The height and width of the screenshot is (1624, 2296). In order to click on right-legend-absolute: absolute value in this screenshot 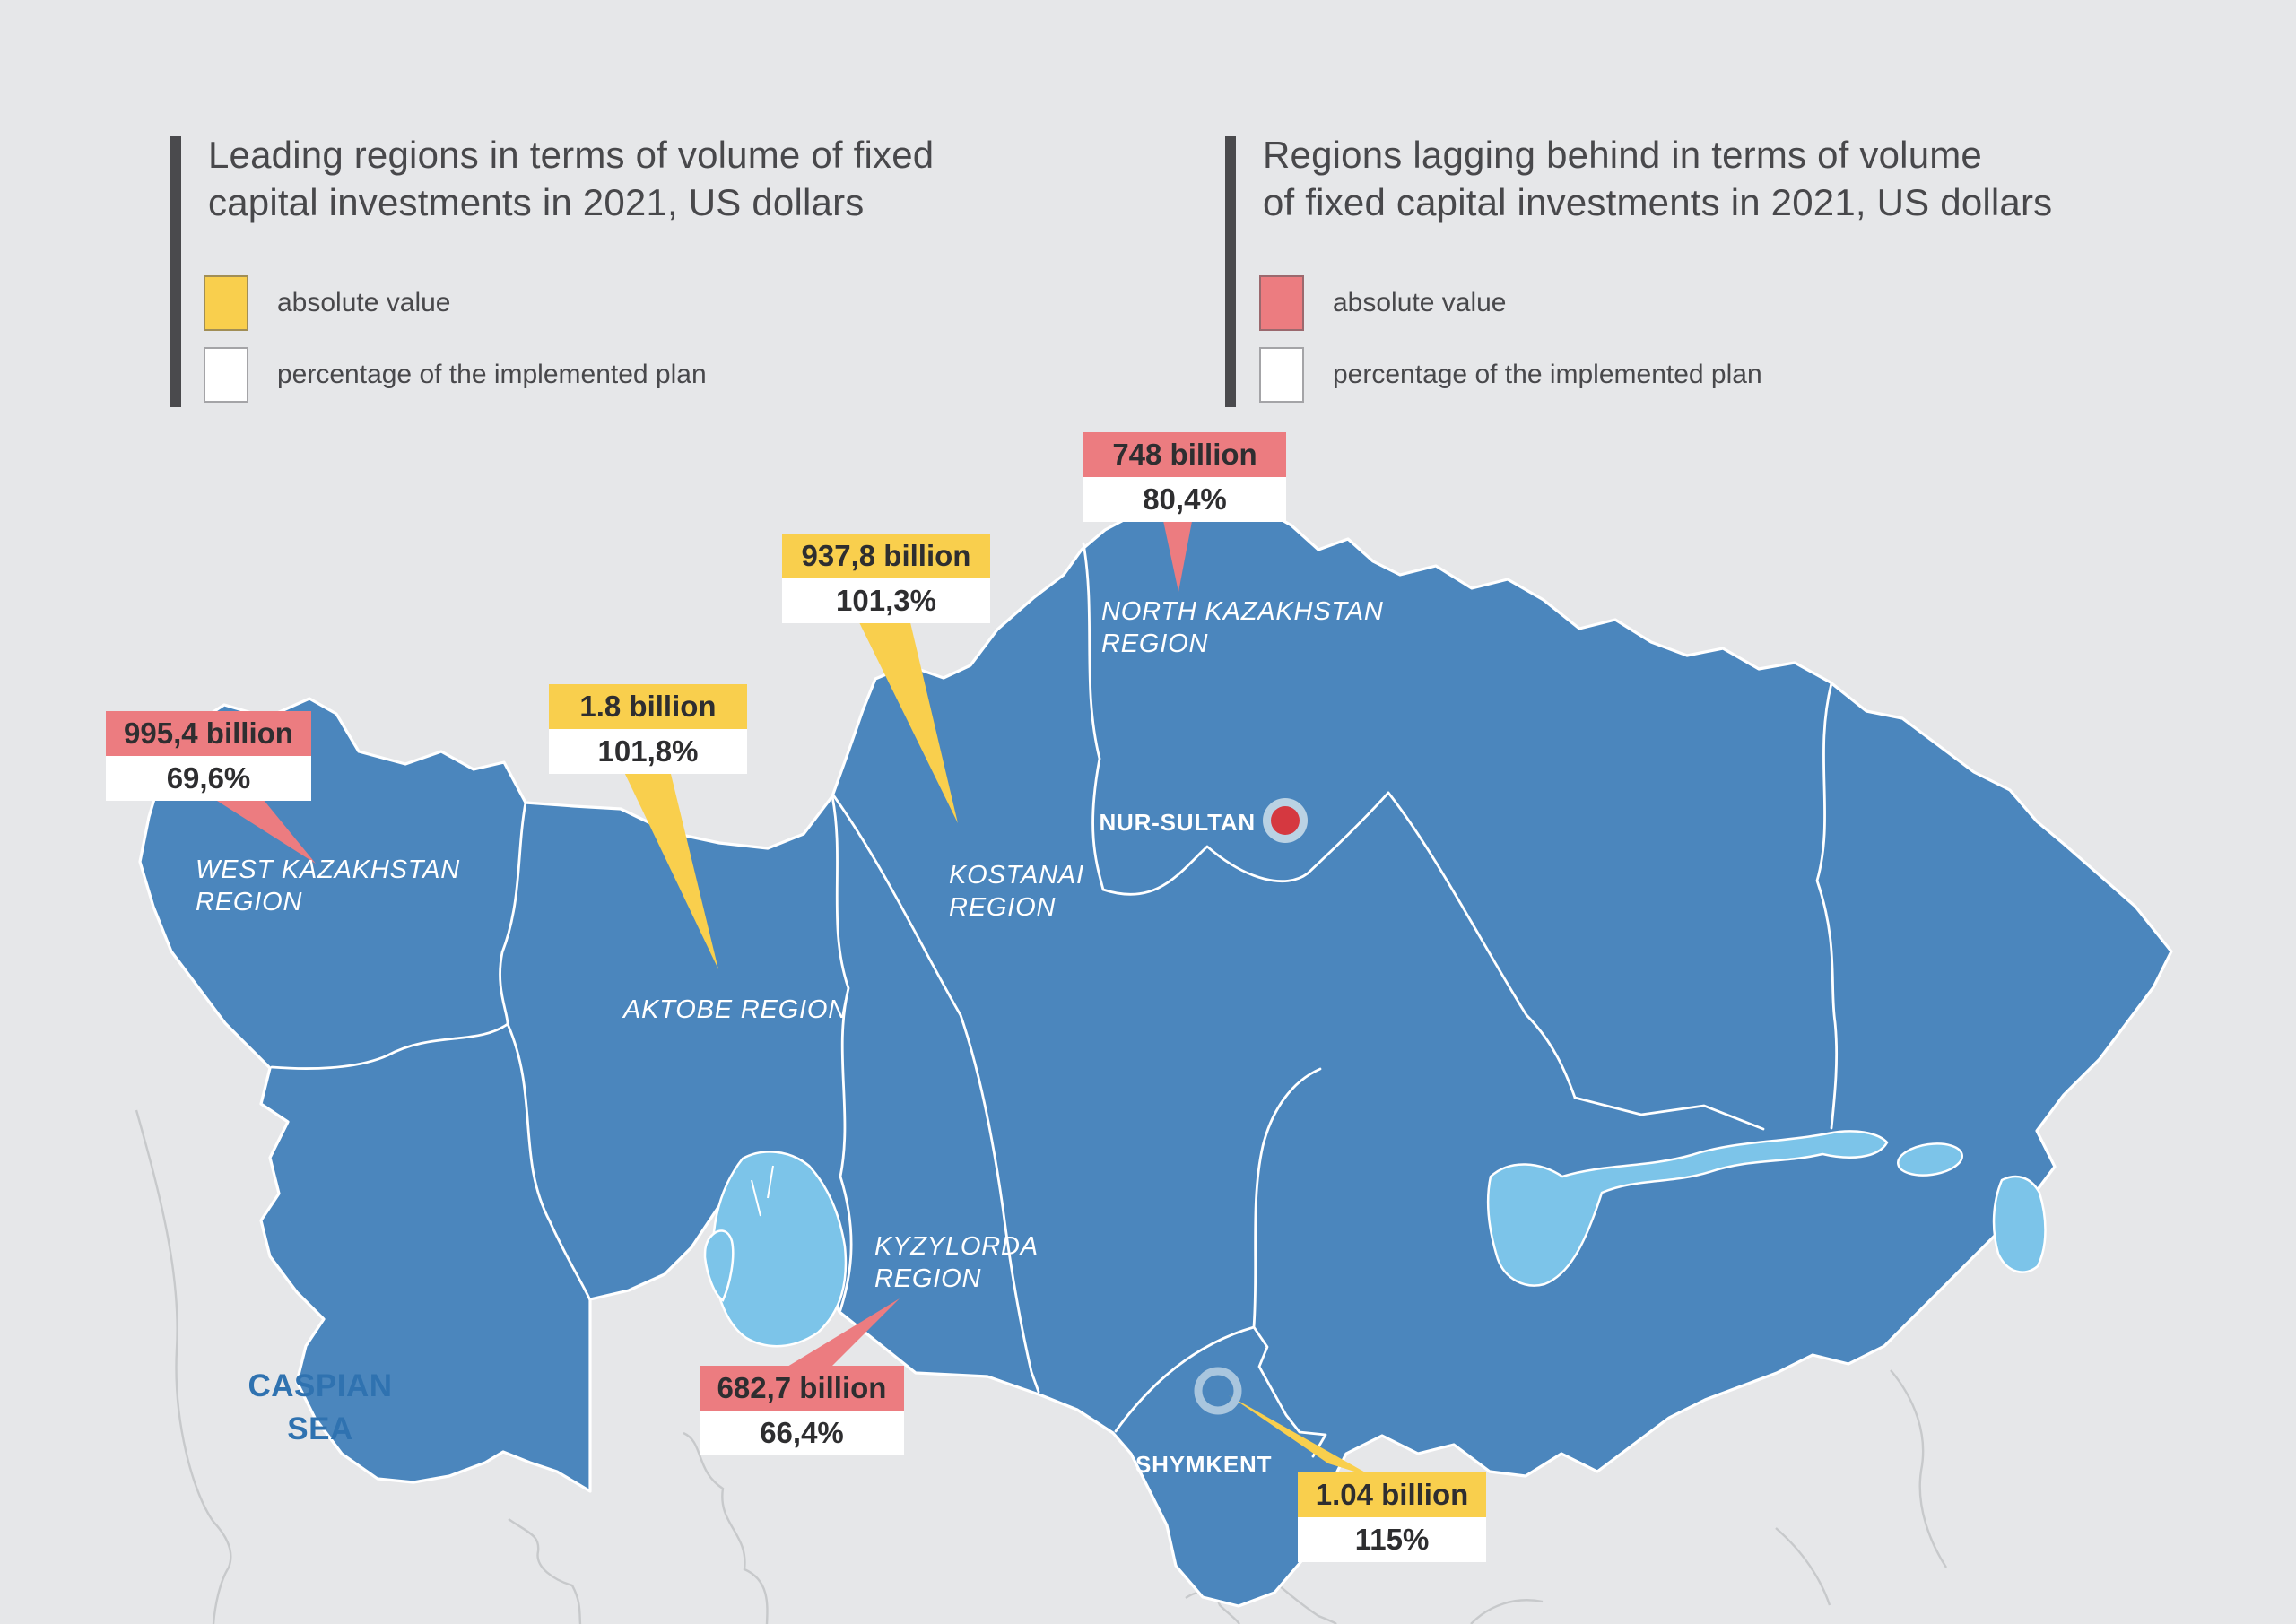, I will do `click(1382, 303)`.